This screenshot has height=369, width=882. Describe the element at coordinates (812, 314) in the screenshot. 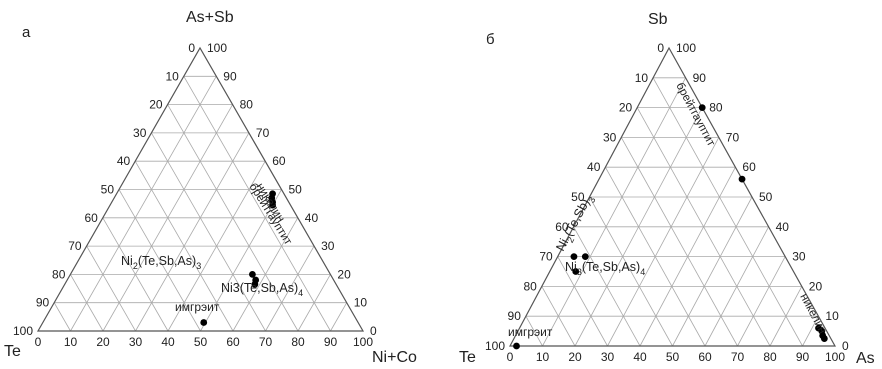

I see `annotation-nikelin-b: никелин` at that location.